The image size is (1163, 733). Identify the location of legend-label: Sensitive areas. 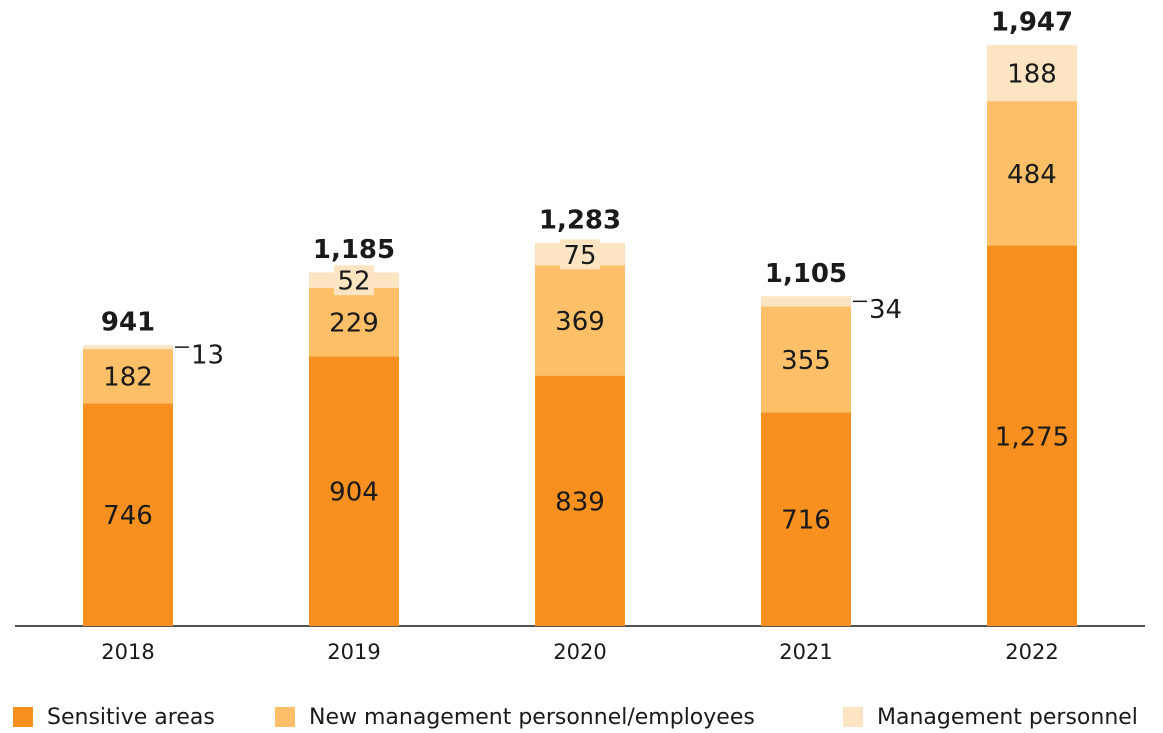
(131, 717).